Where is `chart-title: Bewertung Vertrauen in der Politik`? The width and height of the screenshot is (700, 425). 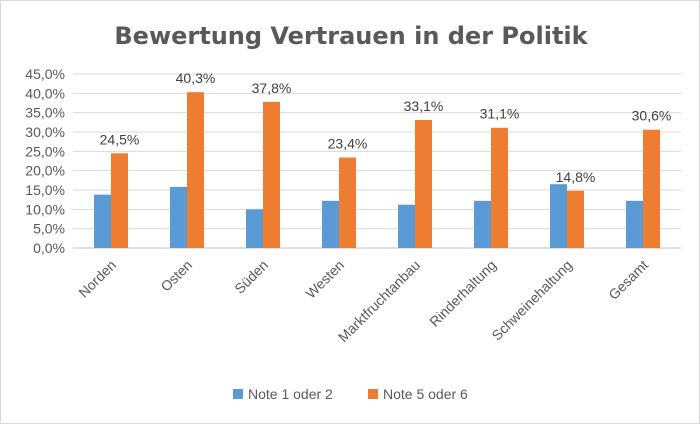
chart-title: Bewertung Vertrauen in der Politik is located at coordinates (351, 36).